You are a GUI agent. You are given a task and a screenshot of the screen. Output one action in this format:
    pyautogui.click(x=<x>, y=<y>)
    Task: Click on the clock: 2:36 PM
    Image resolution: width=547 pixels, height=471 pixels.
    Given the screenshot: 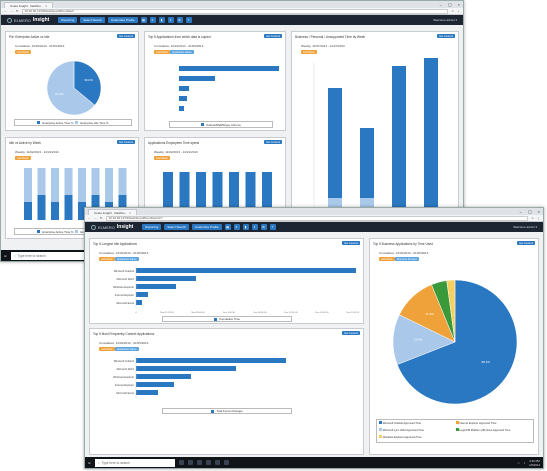 What is the action you would take?
    pyautogui.click(x=534, y=460)
    